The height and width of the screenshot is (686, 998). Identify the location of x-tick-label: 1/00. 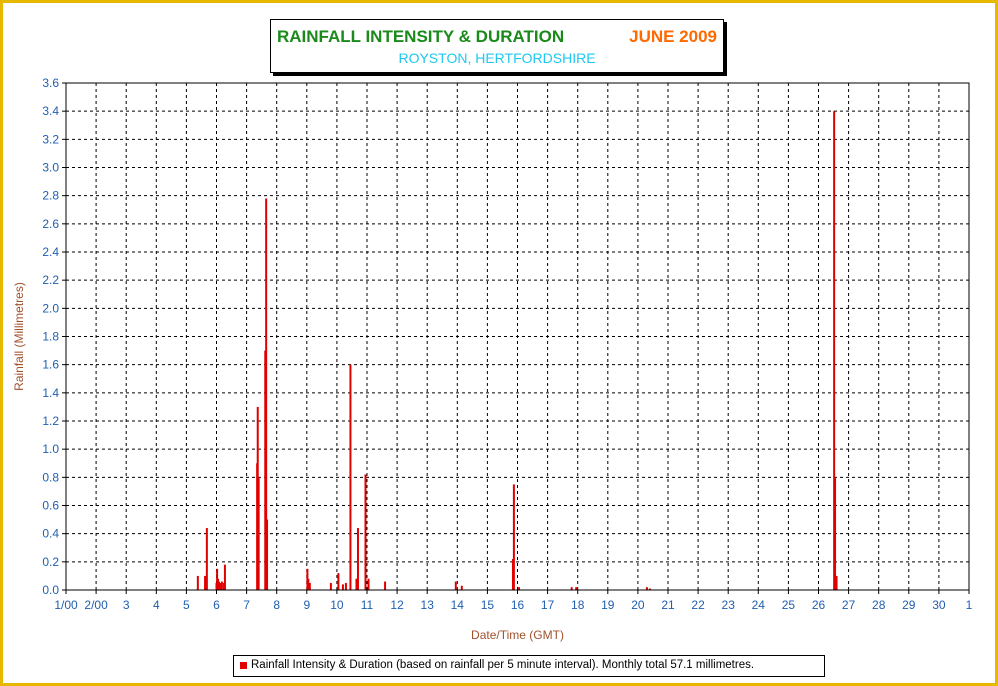
(66, 605).